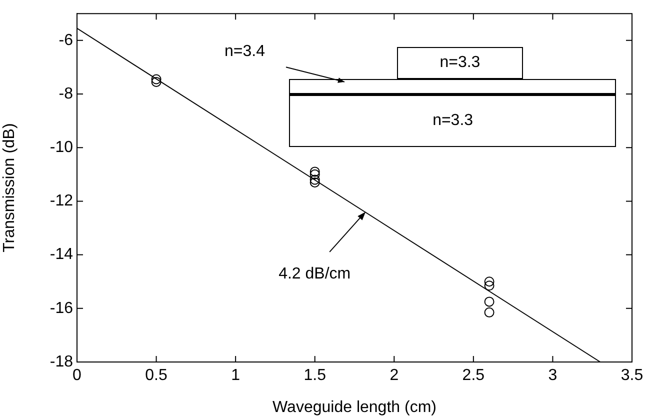 The width and height of the screenshot is (650, 417). Describe the element at coordinates (156, 375) in the screenshot. I see `x-tick-label: 0.5` at that location.